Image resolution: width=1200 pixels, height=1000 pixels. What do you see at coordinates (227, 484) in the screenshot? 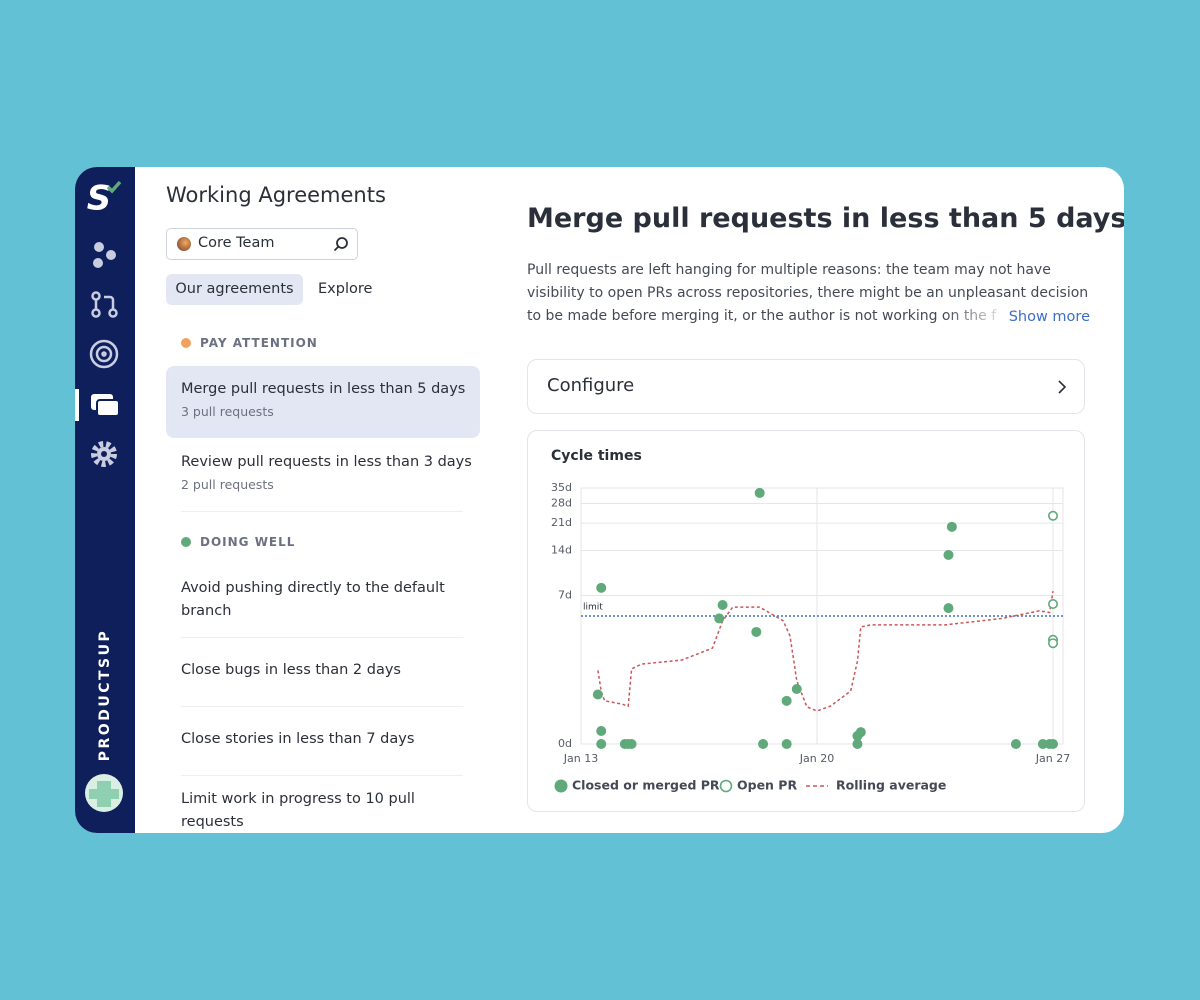
I see `agreement-subtitle: 2 pull requests` at bounding box center [227, 484].